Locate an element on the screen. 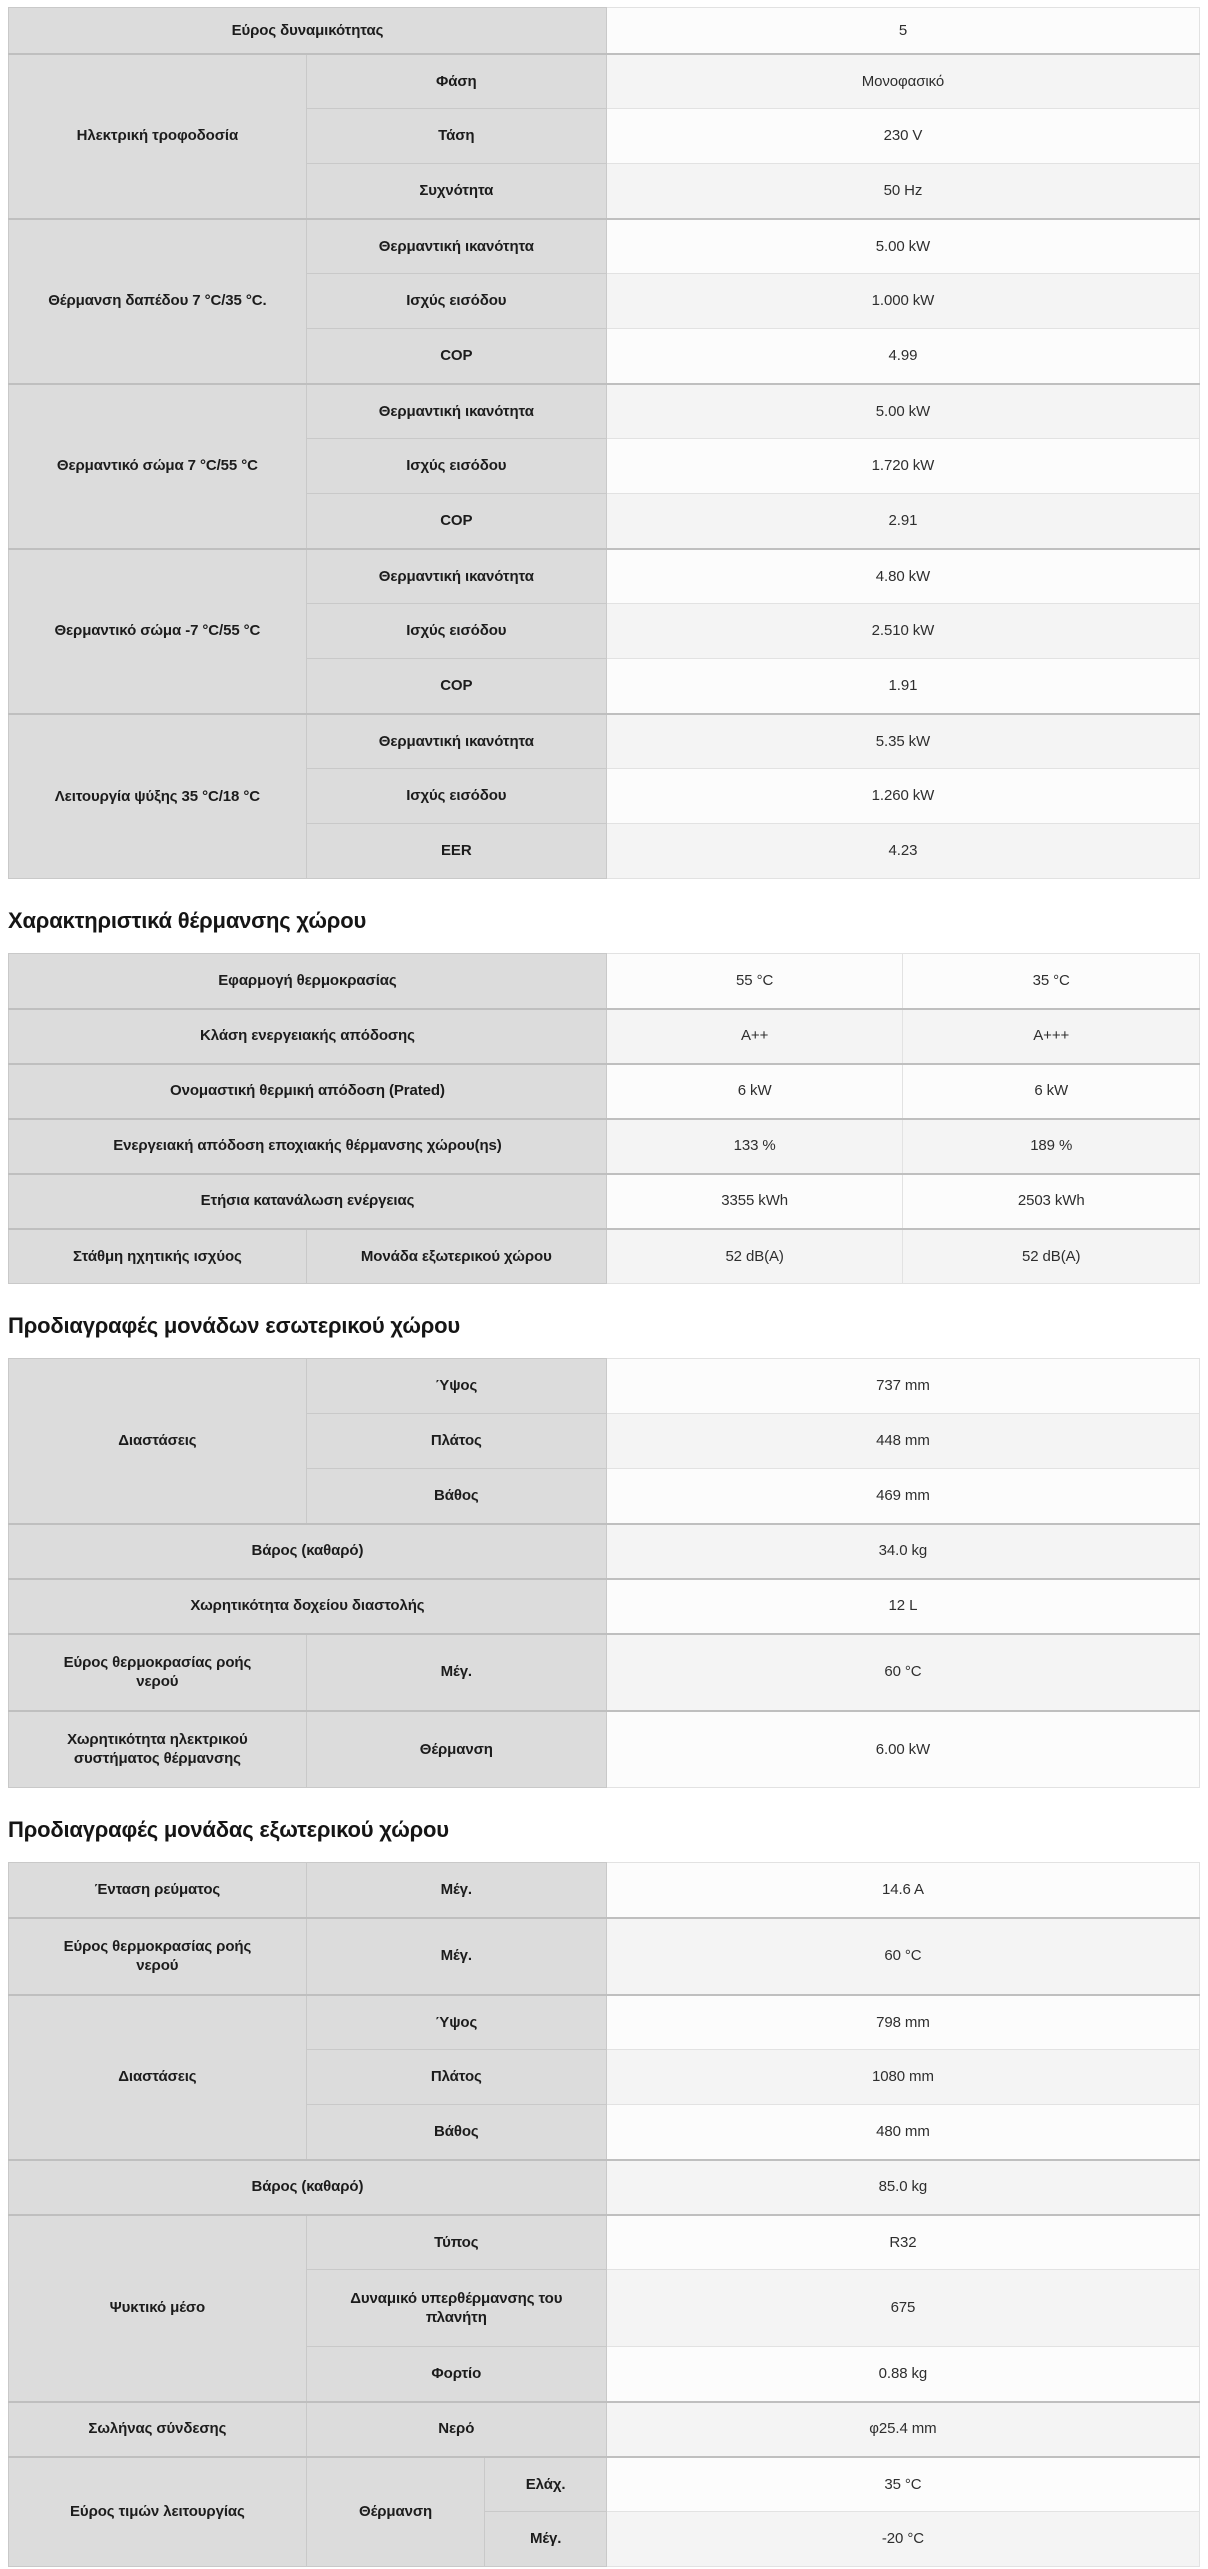 The height and width of the screenshot is (2569, 1208). spec-value-cell: 1.260 kW is located at coordinates (903, 796).